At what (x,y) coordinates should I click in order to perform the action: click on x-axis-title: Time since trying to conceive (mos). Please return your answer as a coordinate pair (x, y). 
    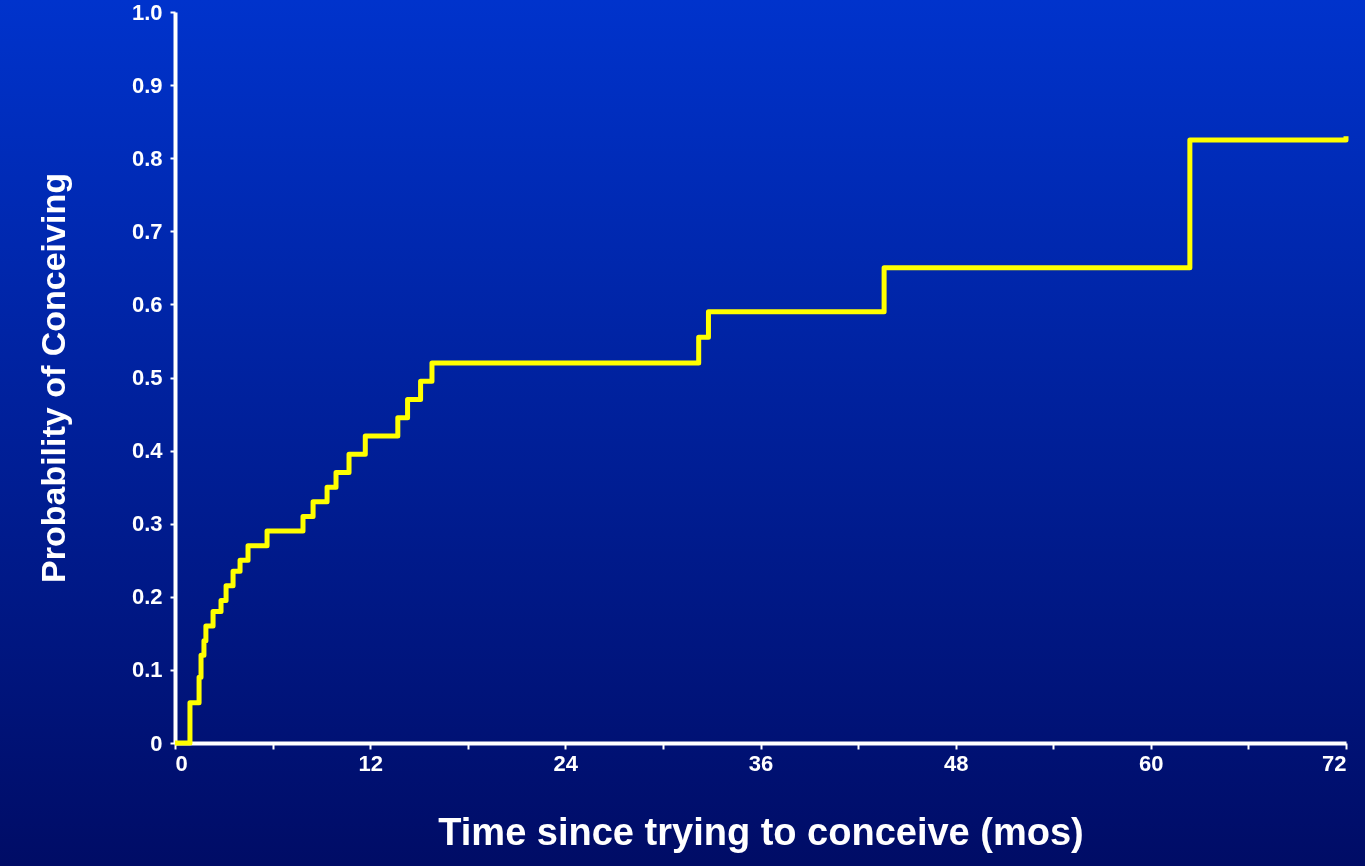
    Looking at the image, I should click on (761, 831).